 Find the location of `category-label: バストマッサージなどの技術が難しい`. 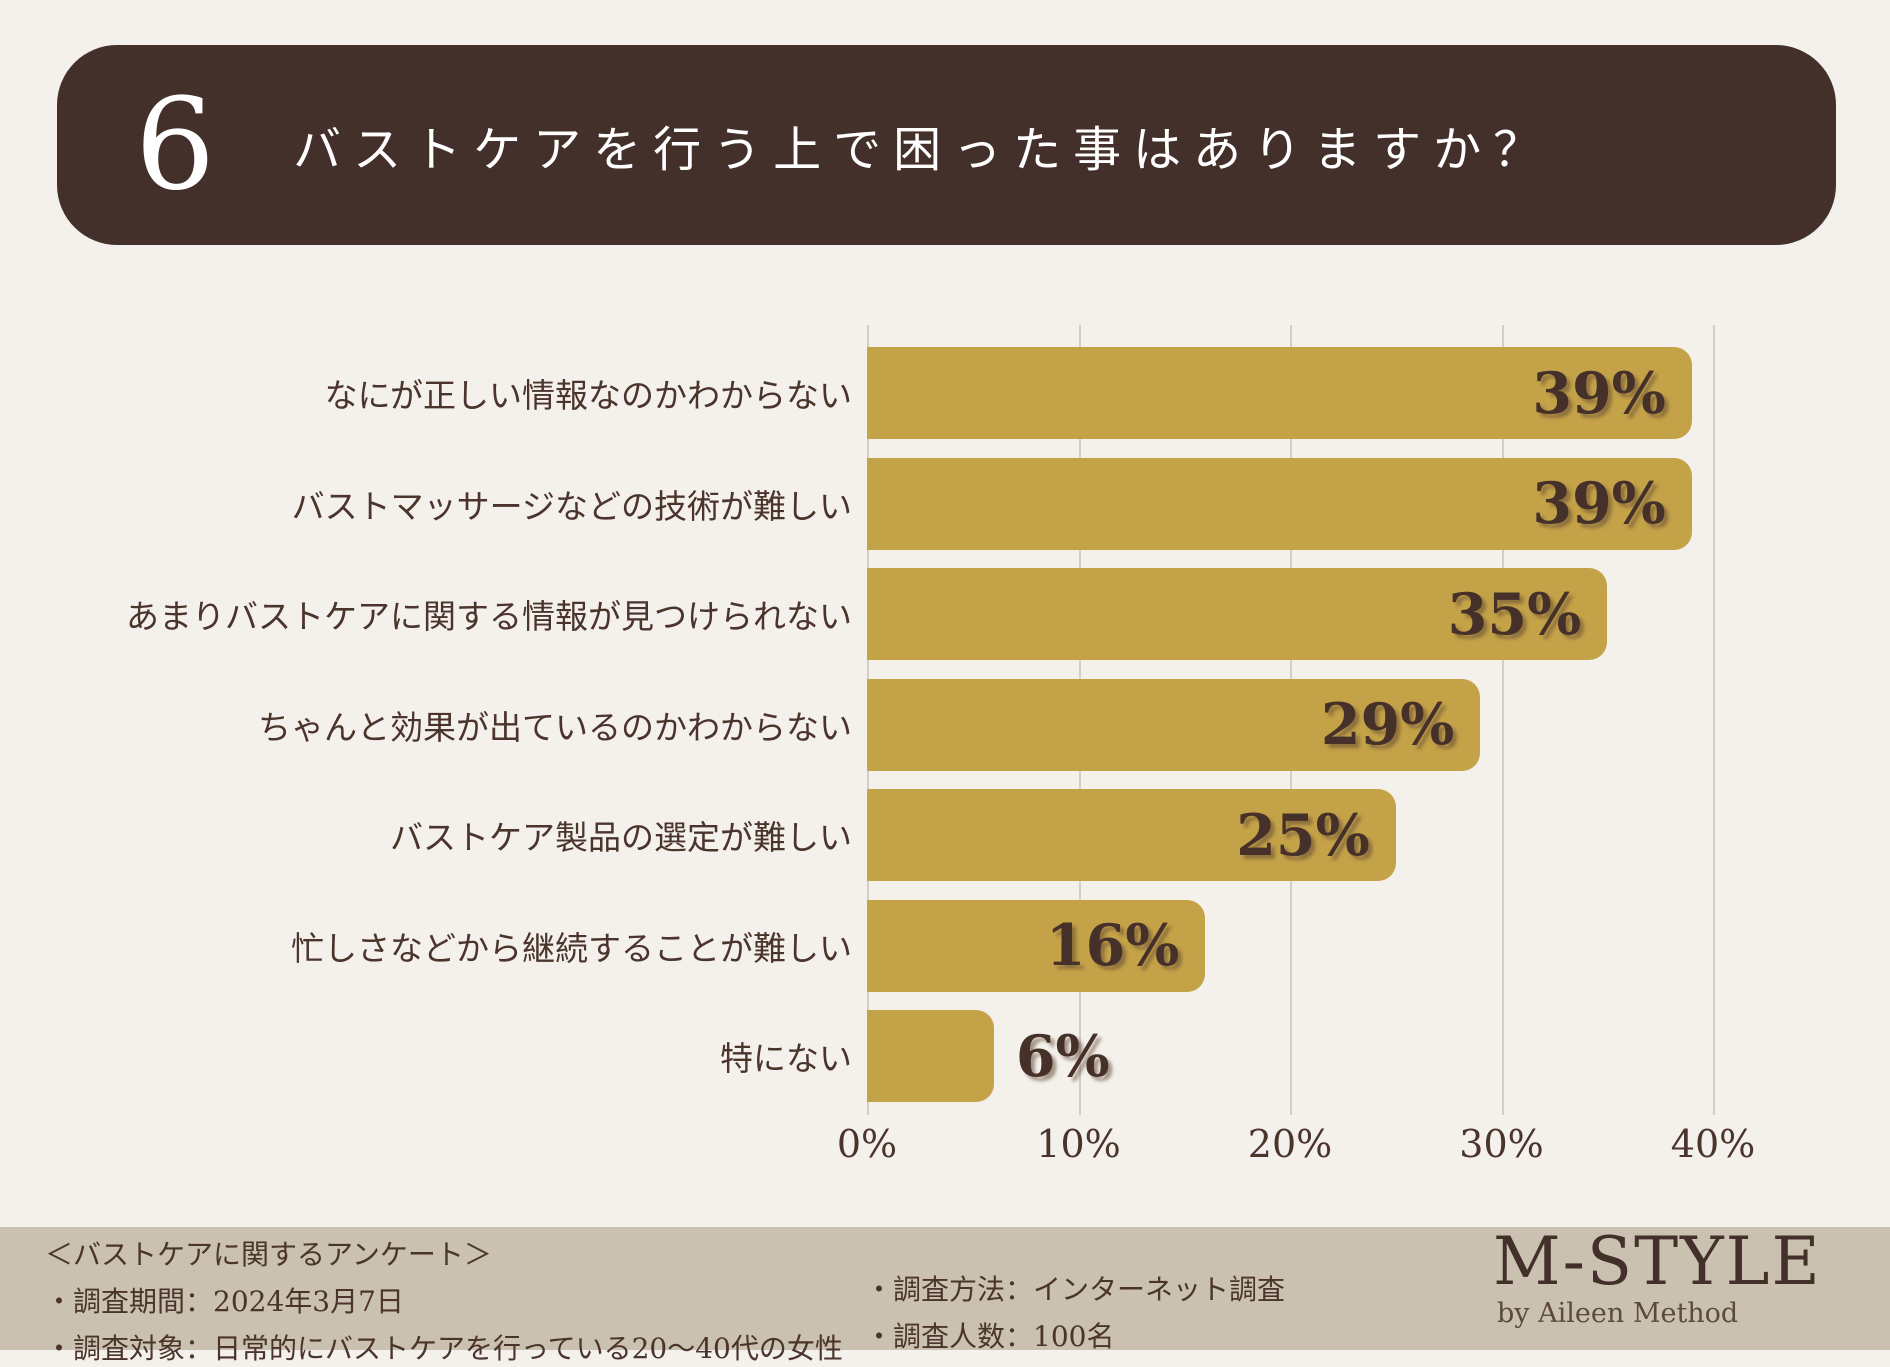

category-label: バストマッサージなどの技術が難しい is located at coordinates (571, 506).